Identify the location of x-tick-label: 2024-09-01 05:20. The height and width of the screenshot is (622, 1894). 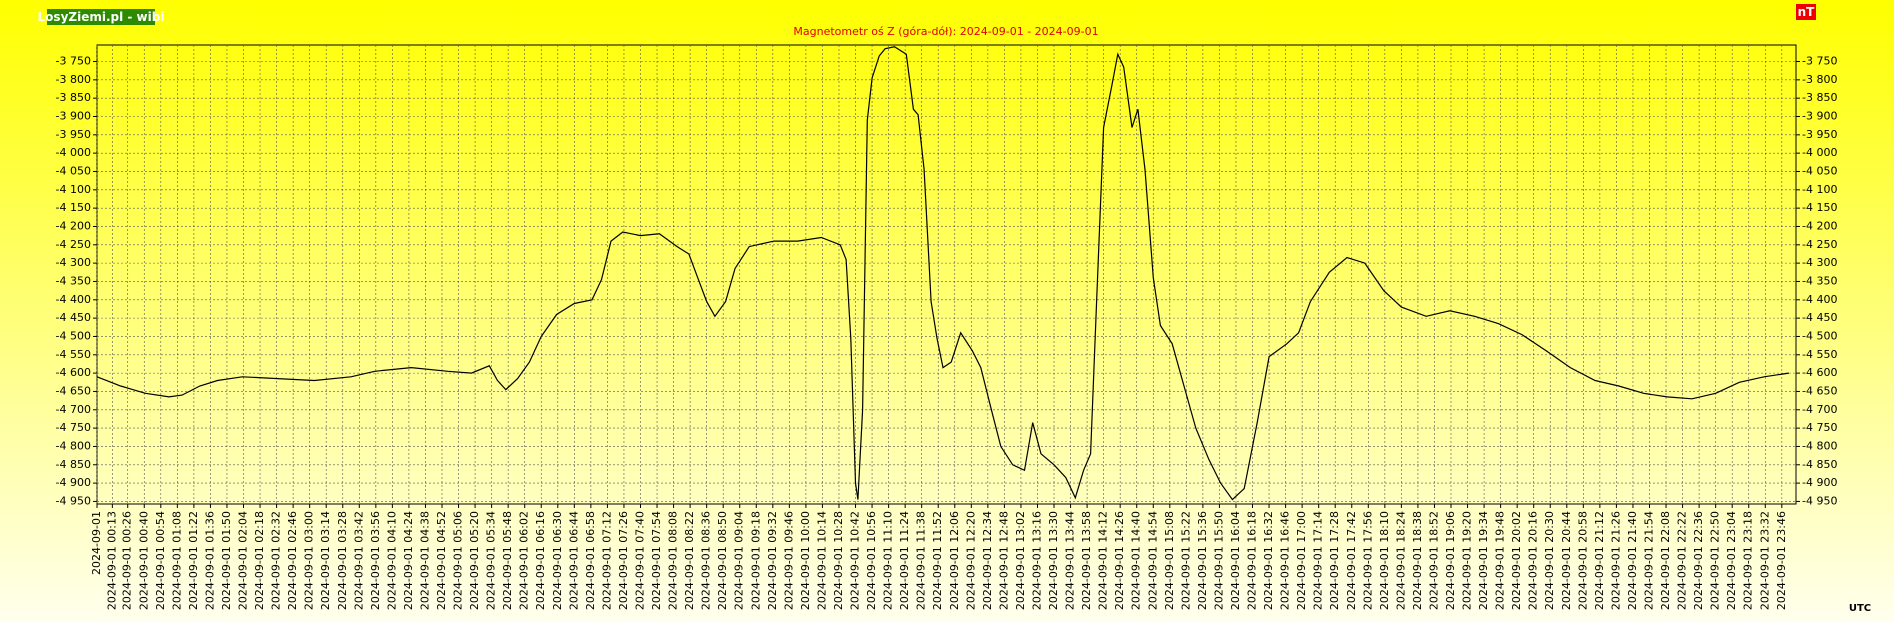
(474, 560).